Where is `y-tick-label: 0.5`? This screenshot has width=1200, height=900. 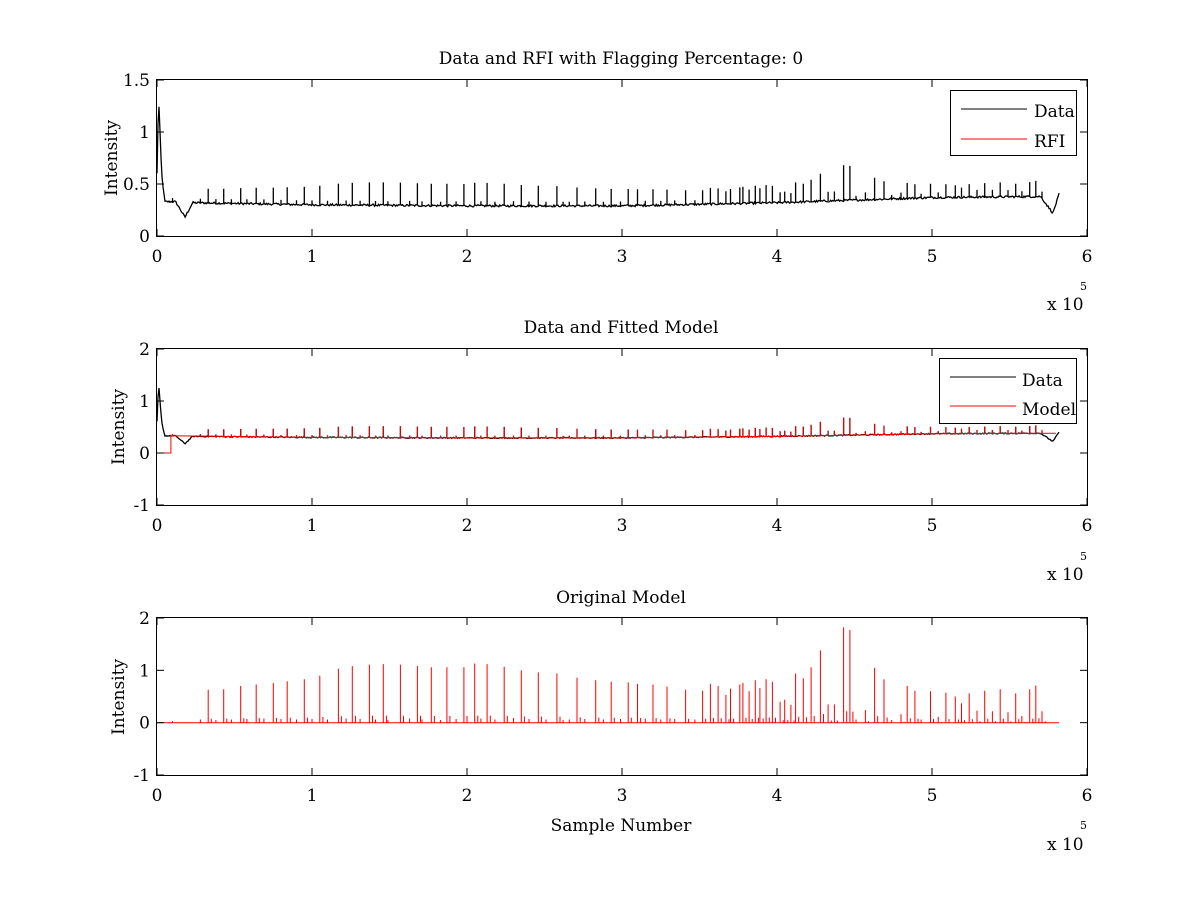
y-tick-label: 0.5 is located at coordinates (136, 185).